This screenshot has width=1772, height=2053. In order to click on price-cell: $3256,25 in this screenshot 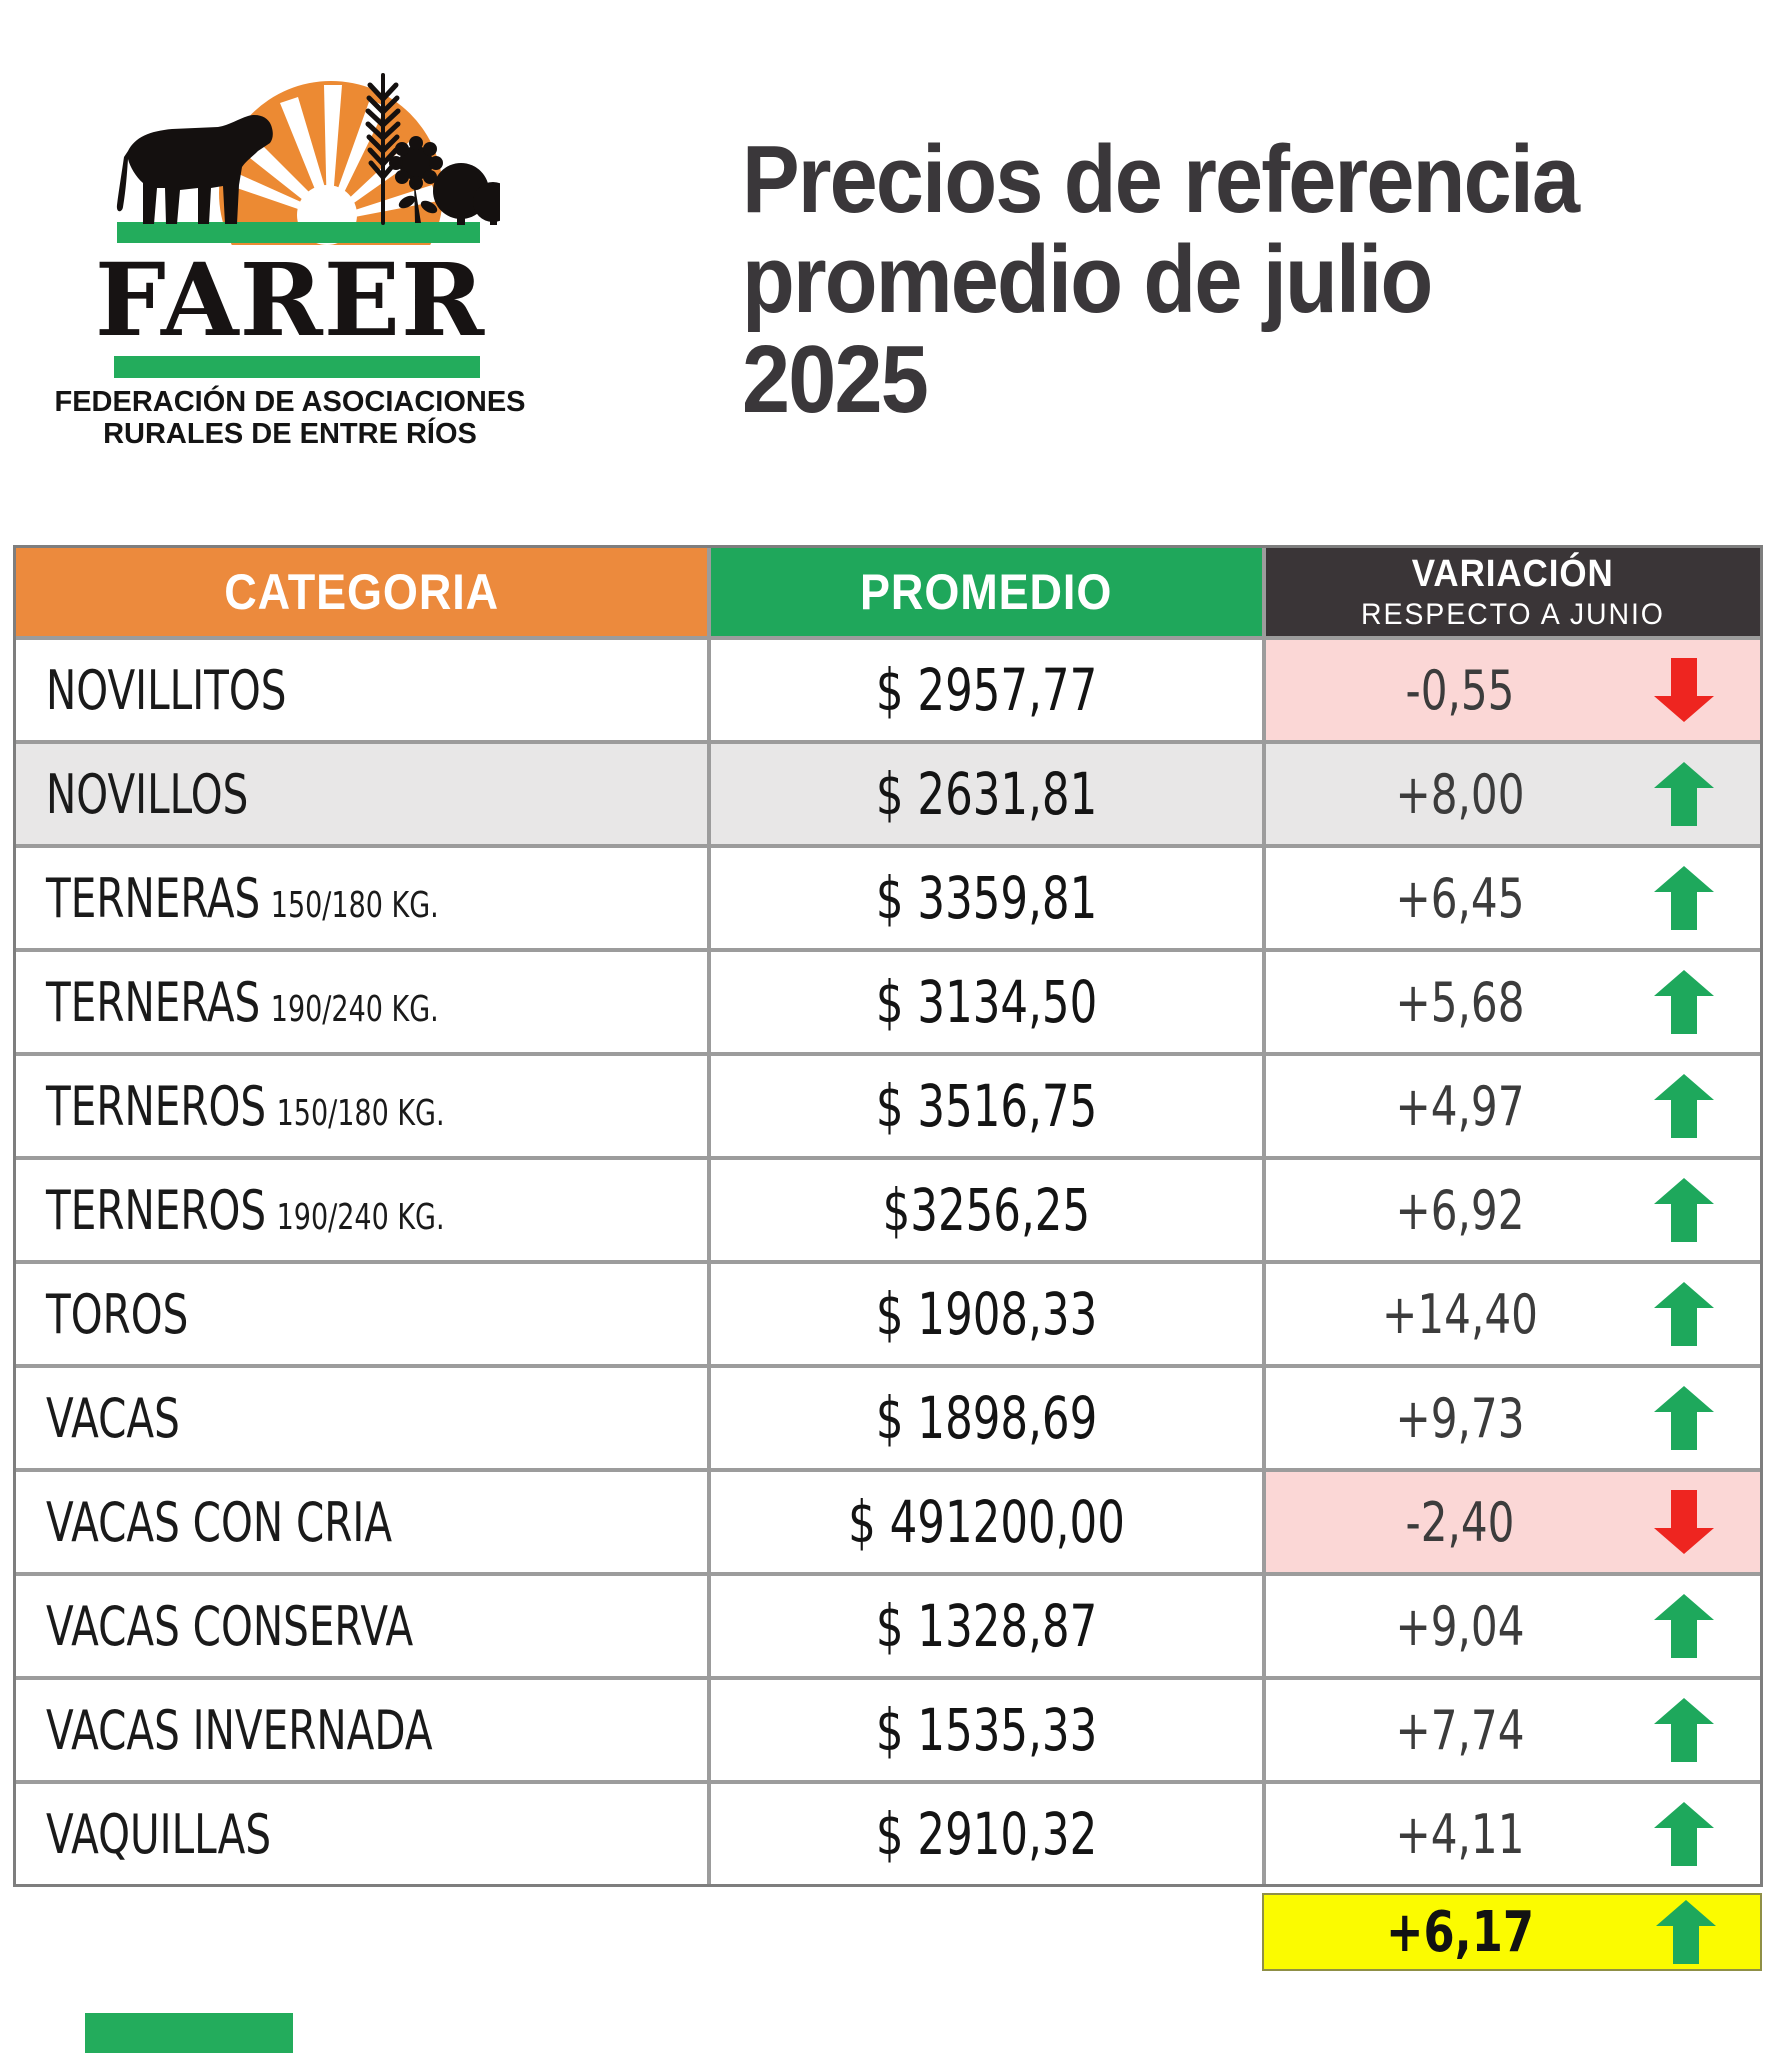, I will do `click(986, 1210)`.